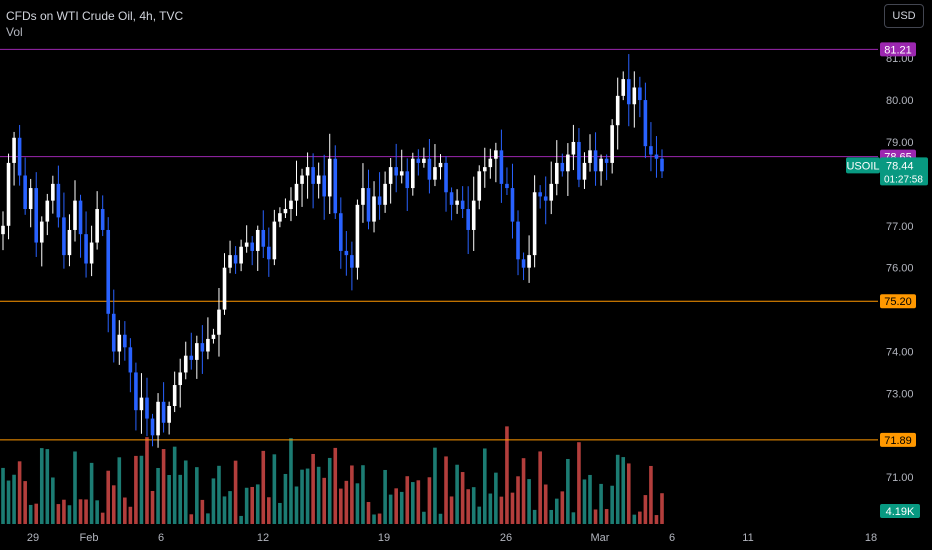 This screenshot has height=550, width=932. What do you see at coordinates (33, 538) in the screenshot?
I see `time-tick-label: 29` at bounding box center [33, 538].